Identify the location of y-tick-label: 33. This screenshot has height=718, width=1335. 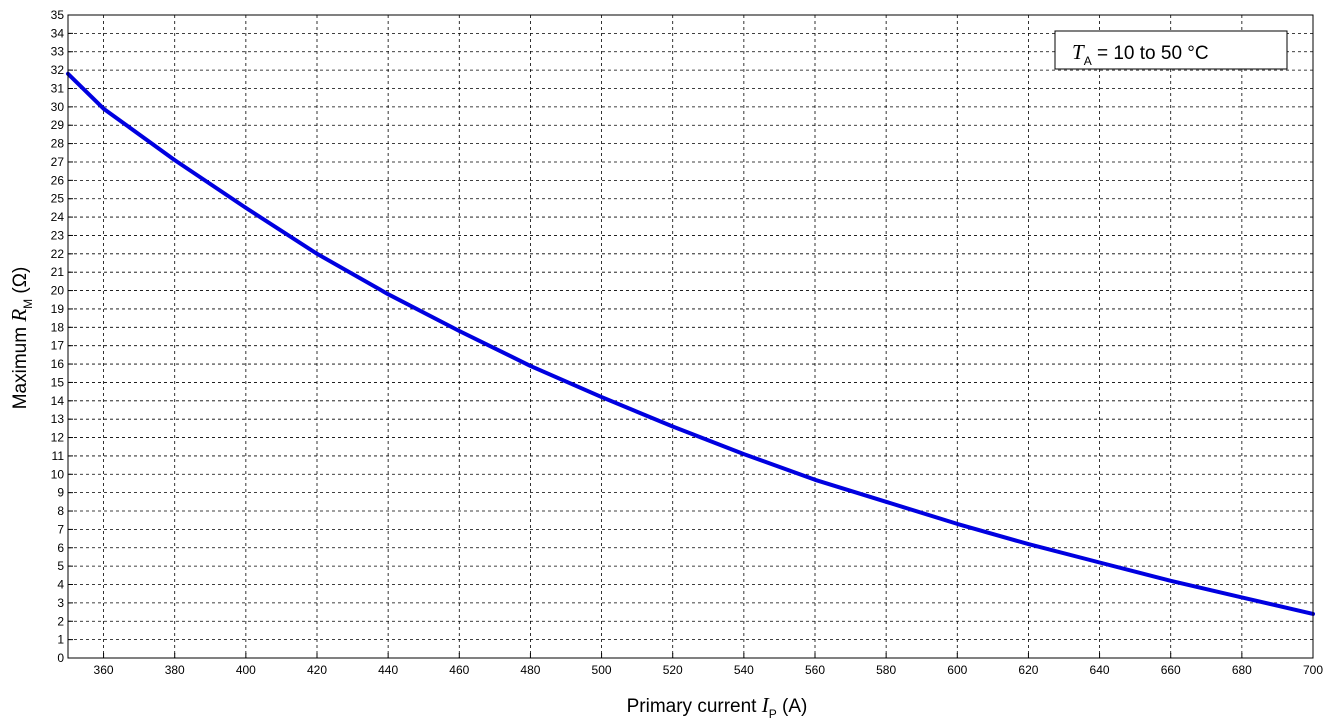
(58, 52).